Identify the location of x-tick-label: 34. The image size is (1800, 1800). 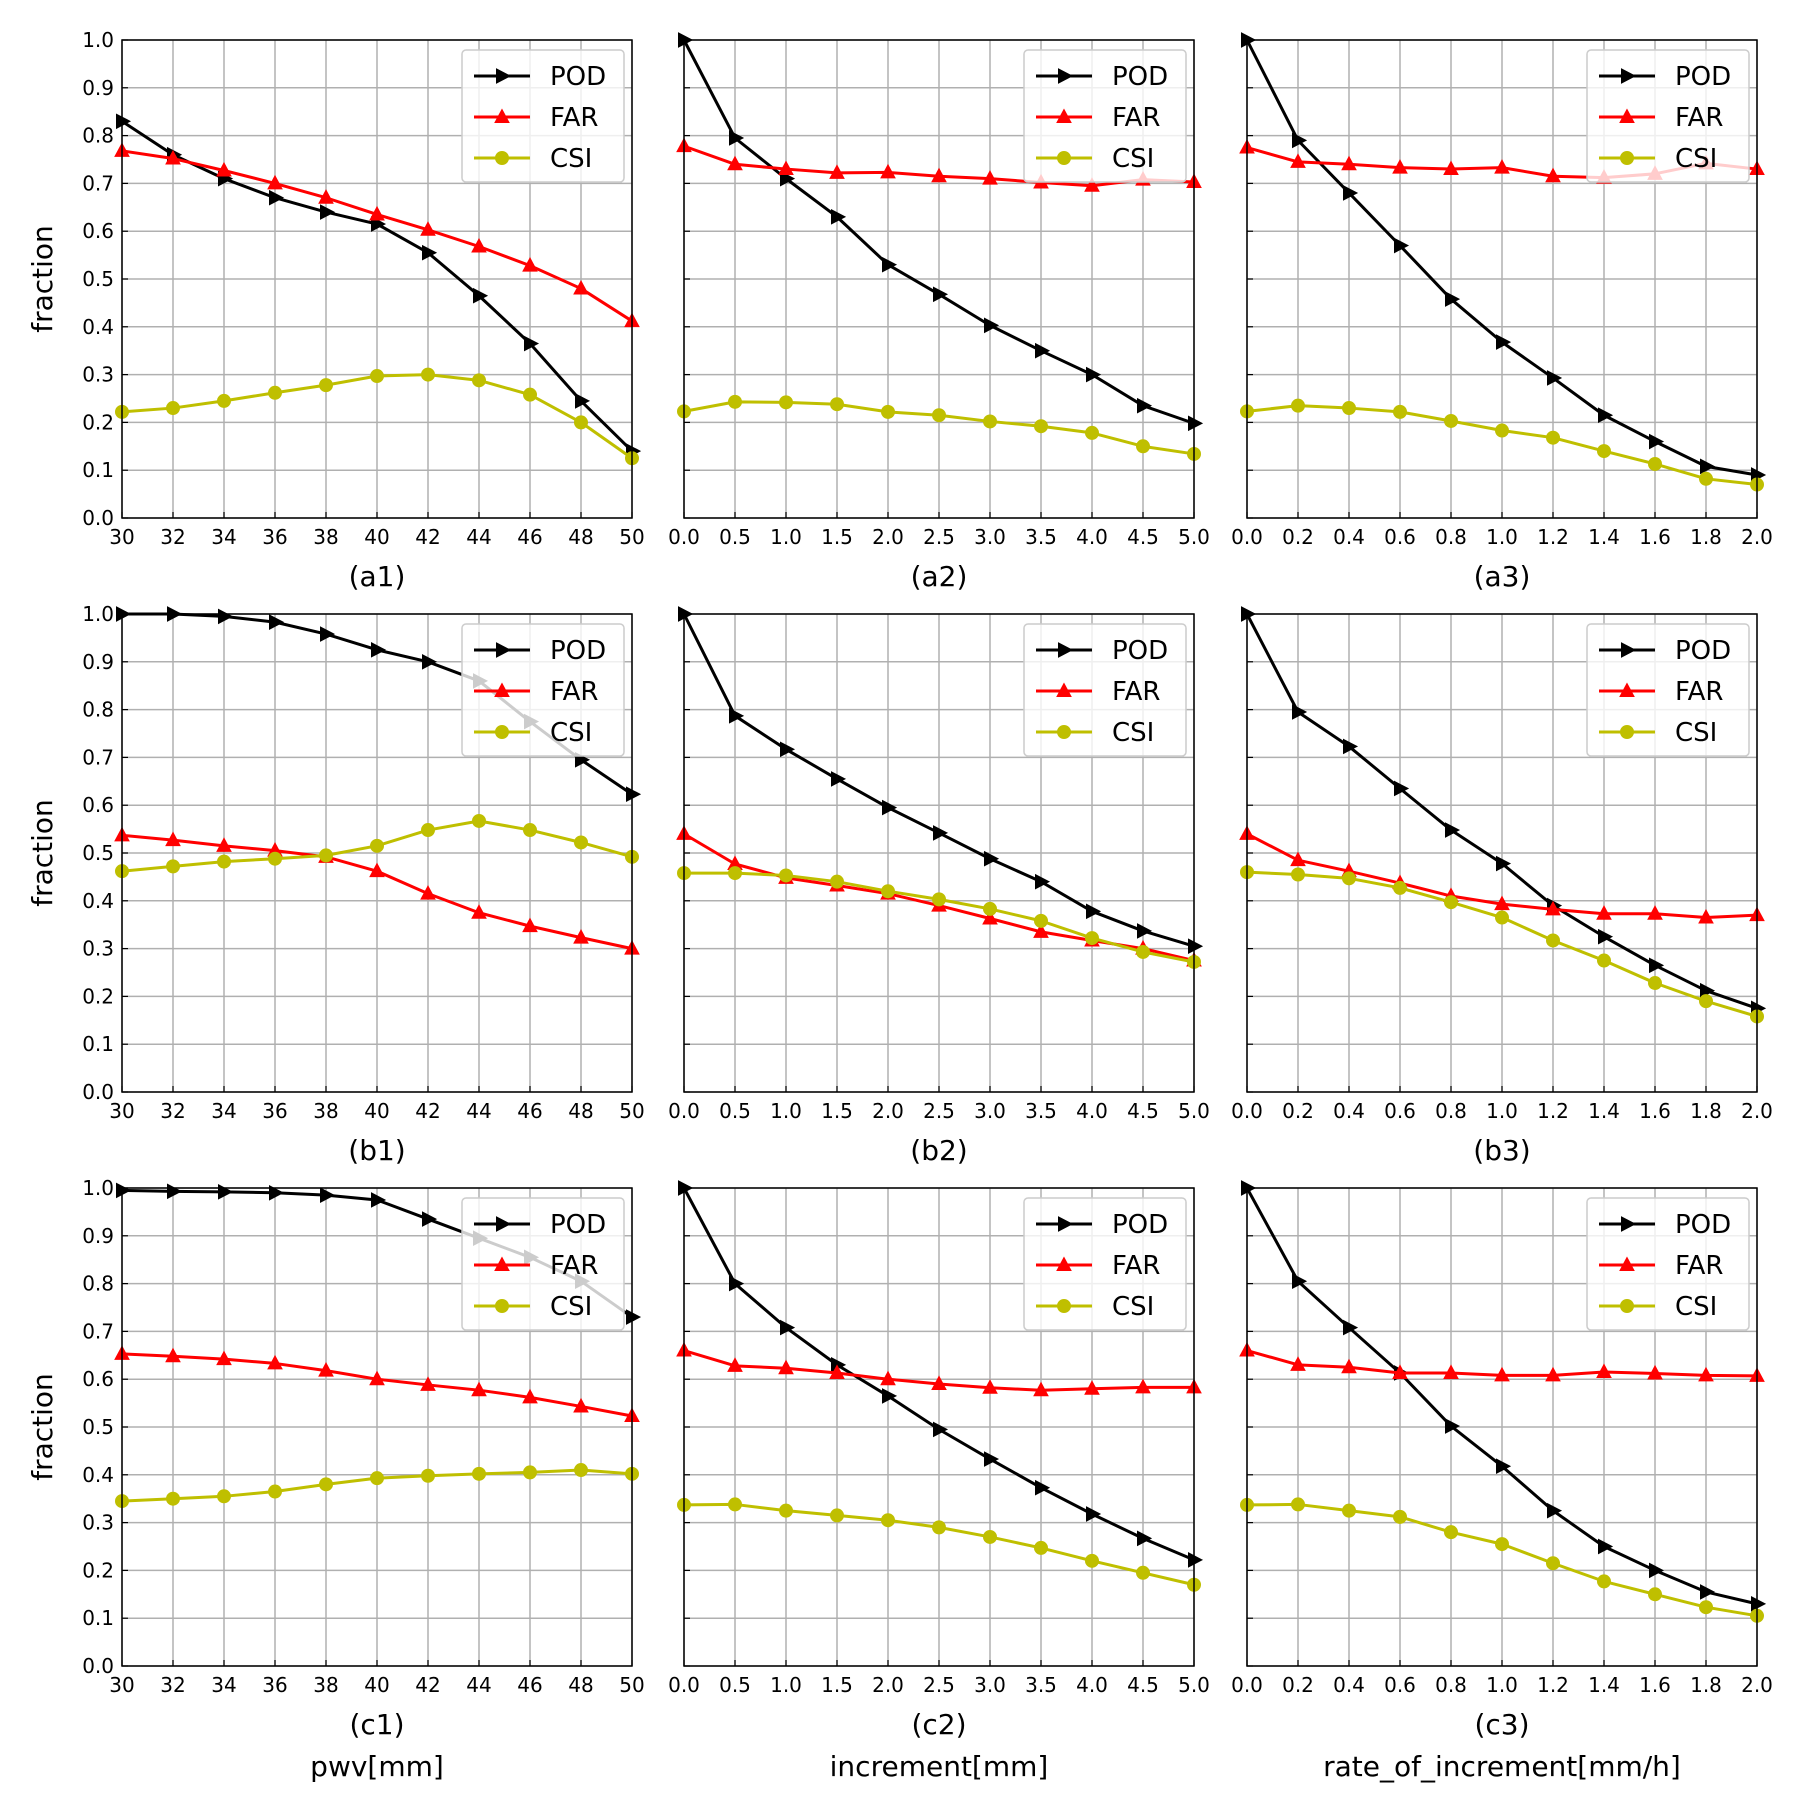
(223, 1111).